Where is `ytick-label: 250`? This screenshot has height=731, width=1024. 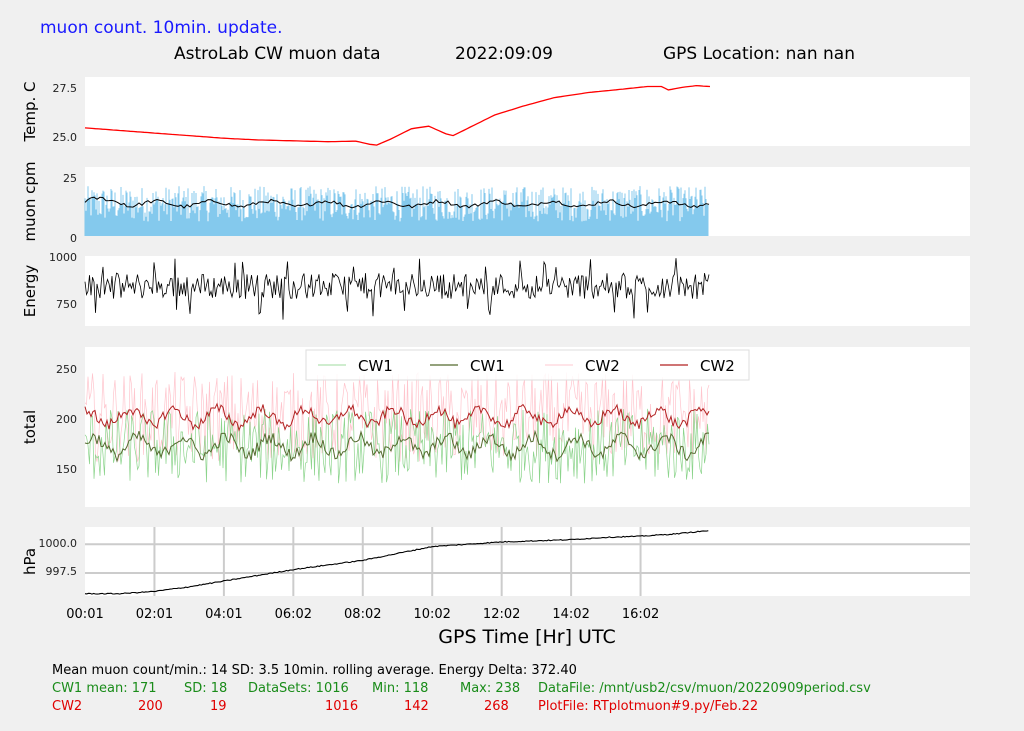
ytick-label: 250 is located at coordinates (66, 369).